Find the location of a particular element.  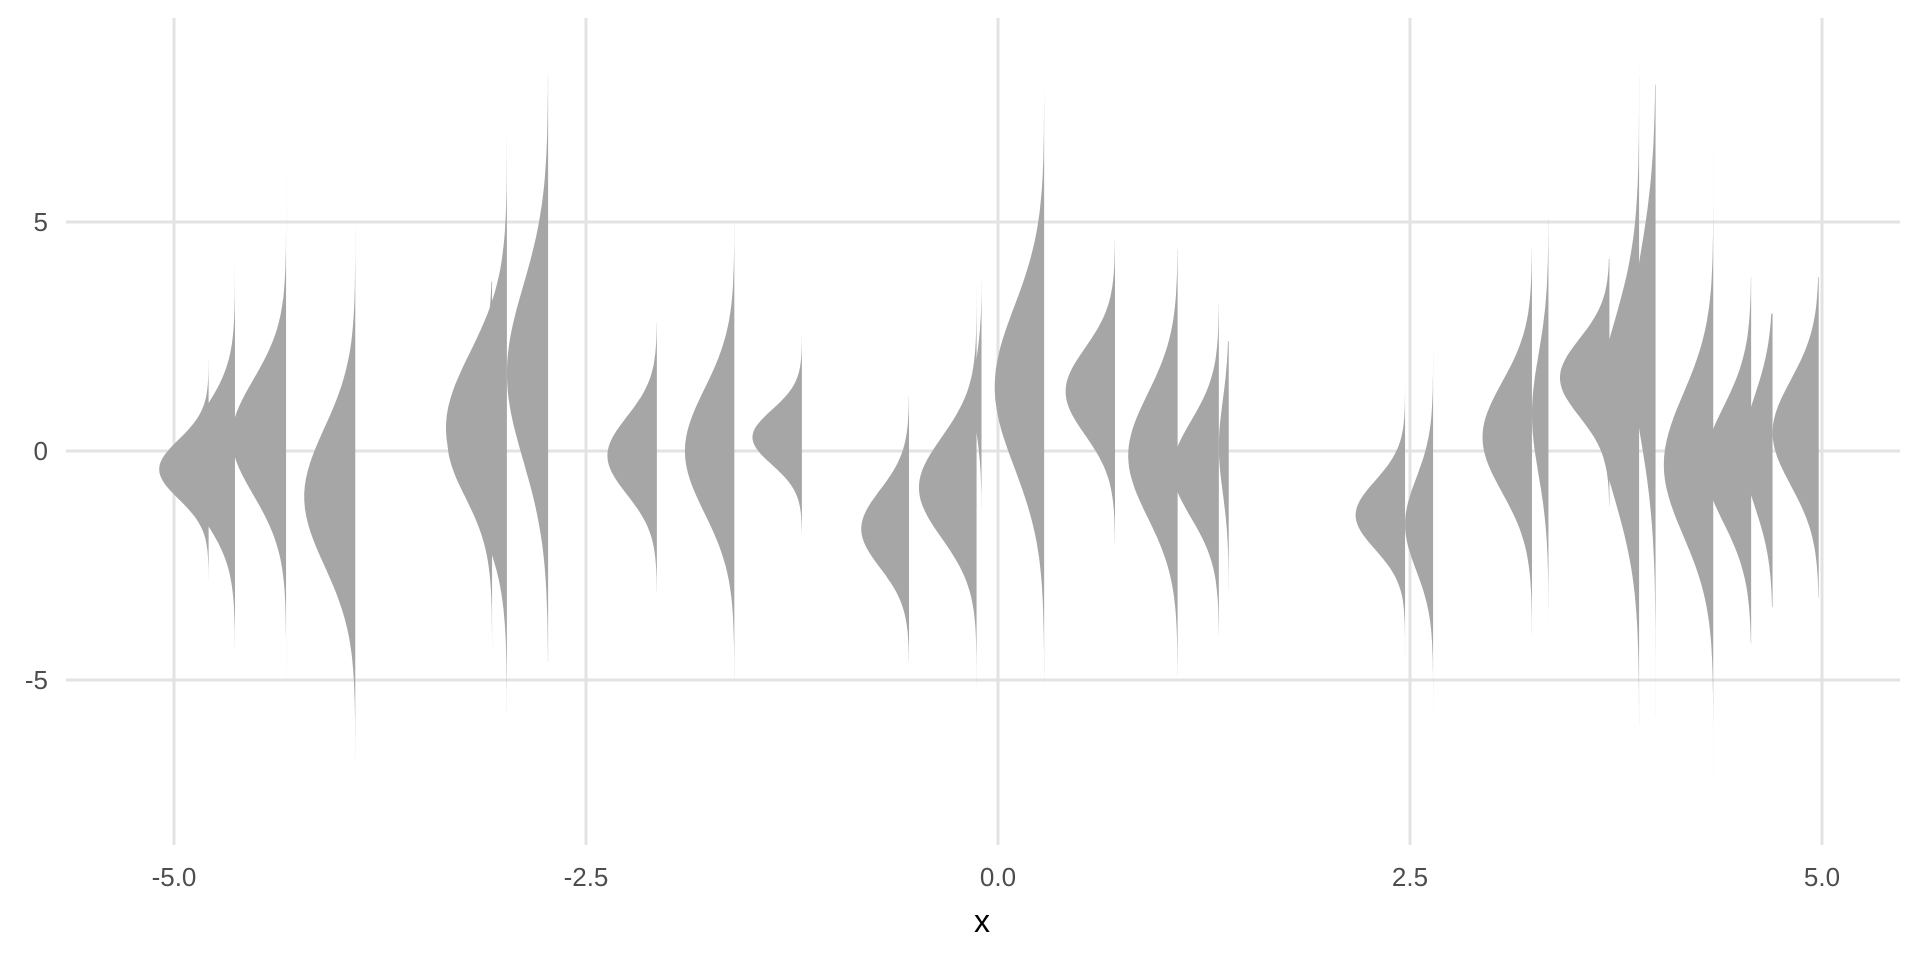

x-tick-label: 0.0 is located at coordinates (998, 877).